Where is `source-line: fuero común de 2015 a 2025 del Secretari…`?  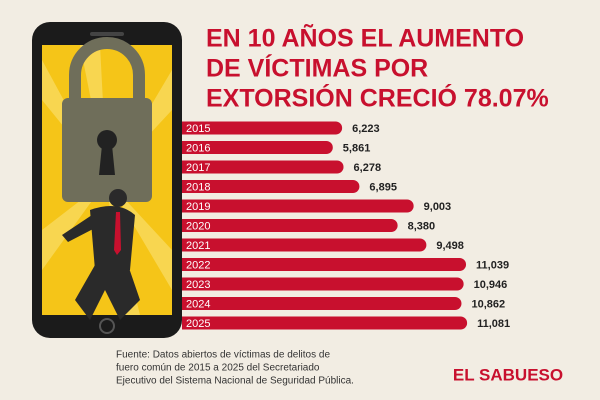
source-line: fuero común de 2015 a 2025 del Secretari… is located at coordinates (218, 368).